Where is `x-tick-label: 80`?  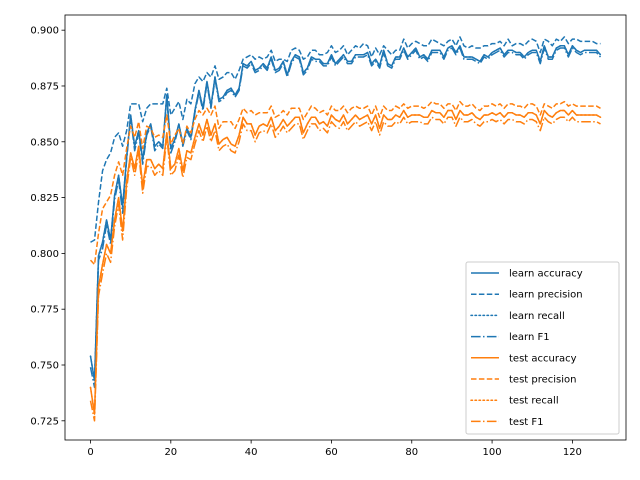
x-tick-label: 80 is located at coordinates (411, 452).